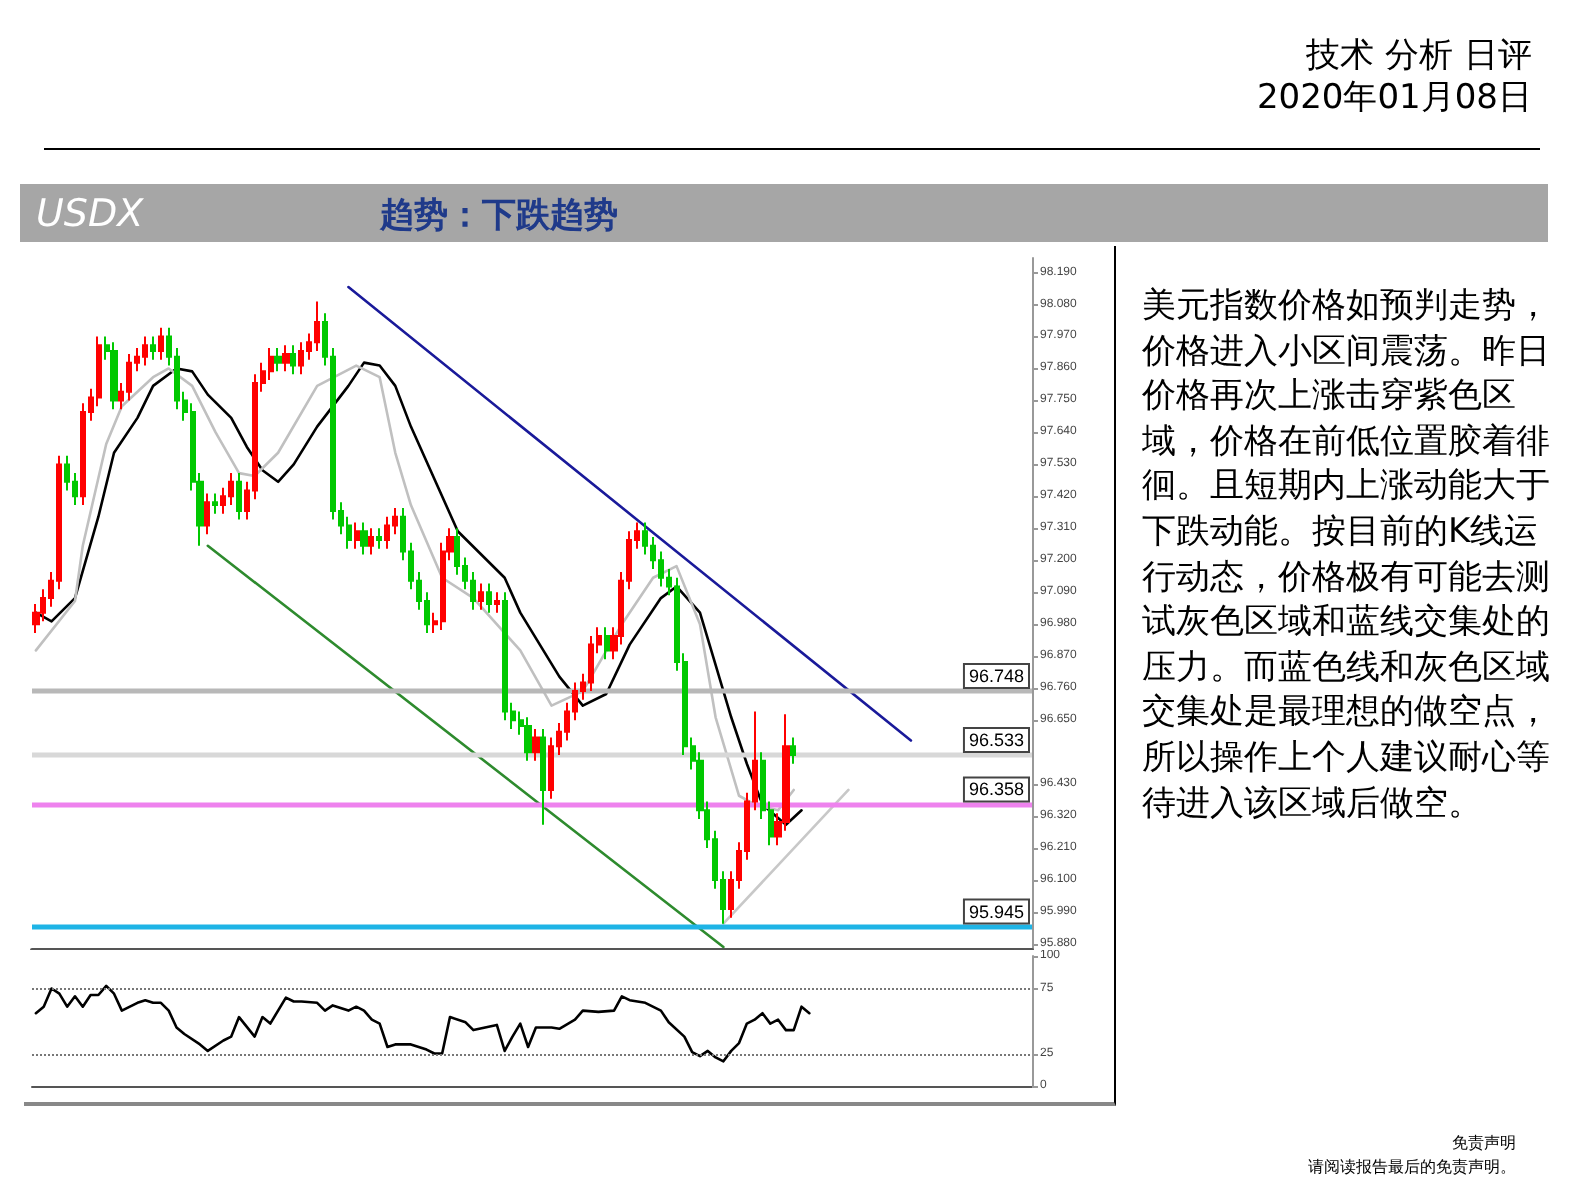 This screenshot has height=1190, width=1576. Describe the element at coordinates (996, 676) in the screenshot. I see `ref-line-label: 96.748` at that location.